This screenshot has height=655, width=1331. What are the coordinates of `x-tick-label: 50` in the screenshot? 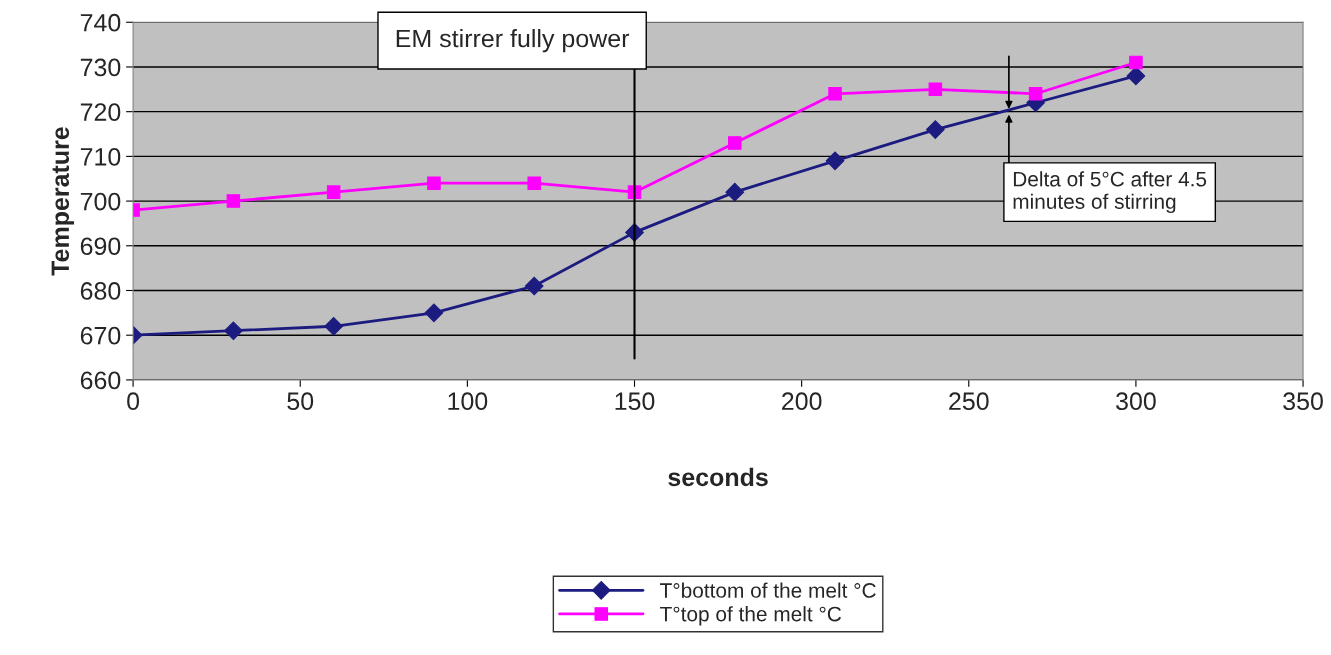 It's located at (300, 401).